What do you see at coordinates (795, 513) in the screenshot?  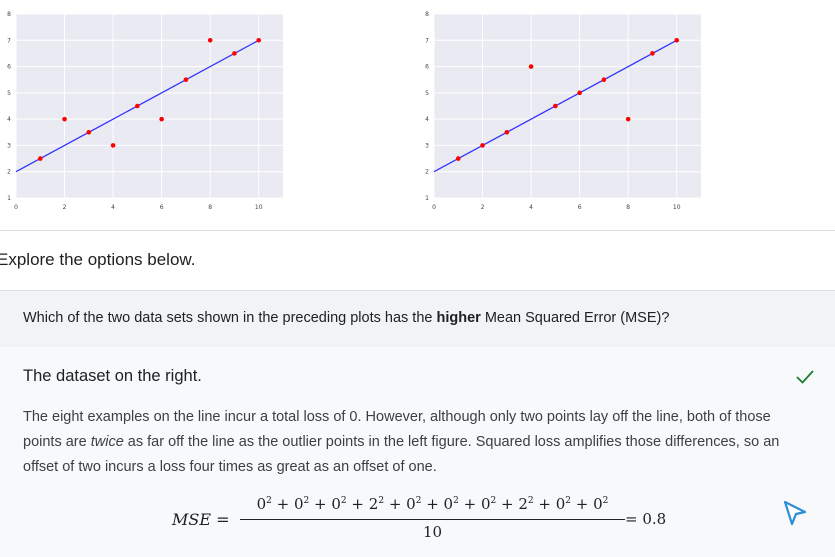 I see `mouse-pointer-icon` at bounding box center [795, 513].